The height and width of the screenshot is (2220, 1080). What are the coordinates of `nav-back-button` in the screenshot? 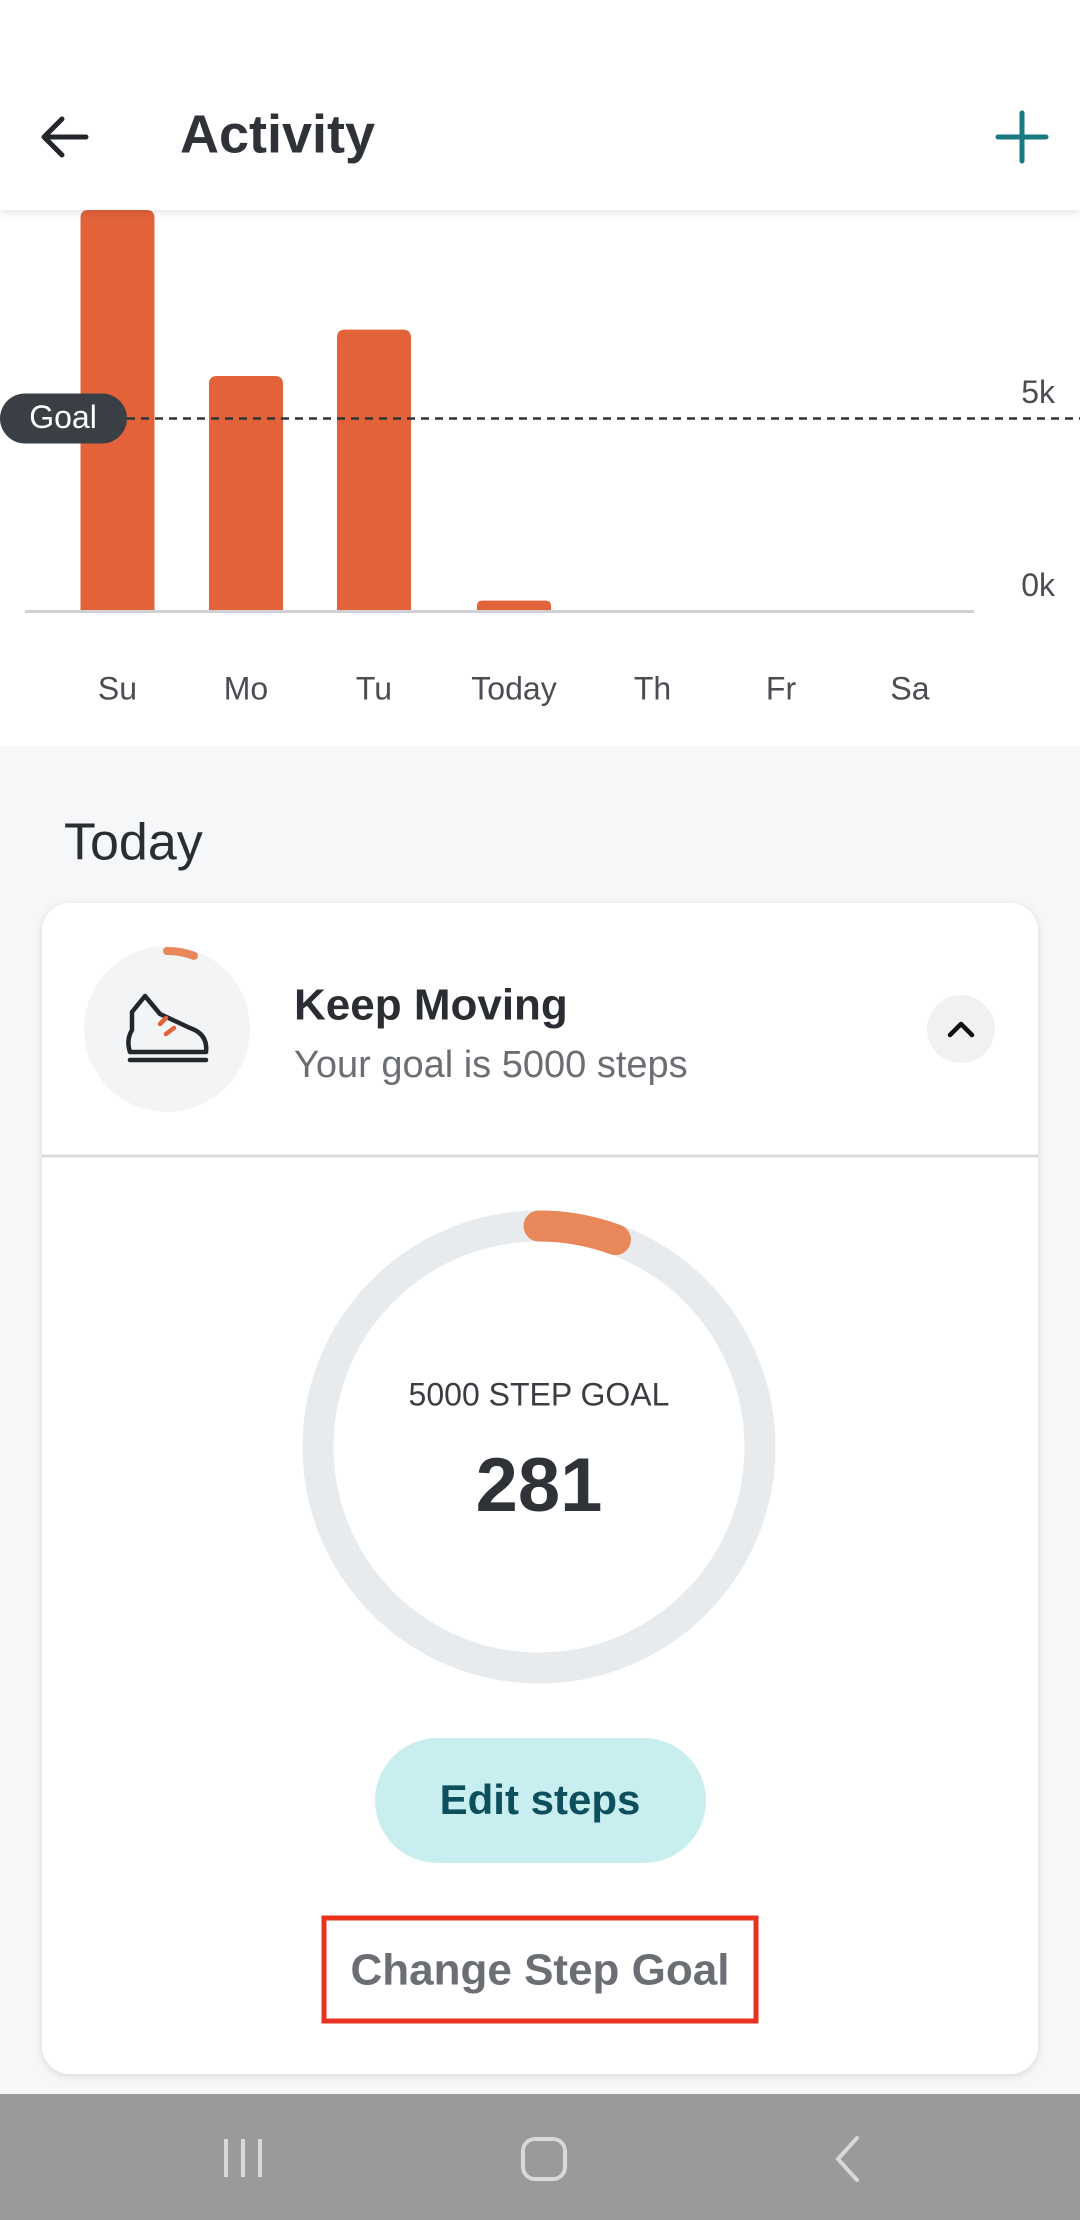 It's located at (847, 2159).